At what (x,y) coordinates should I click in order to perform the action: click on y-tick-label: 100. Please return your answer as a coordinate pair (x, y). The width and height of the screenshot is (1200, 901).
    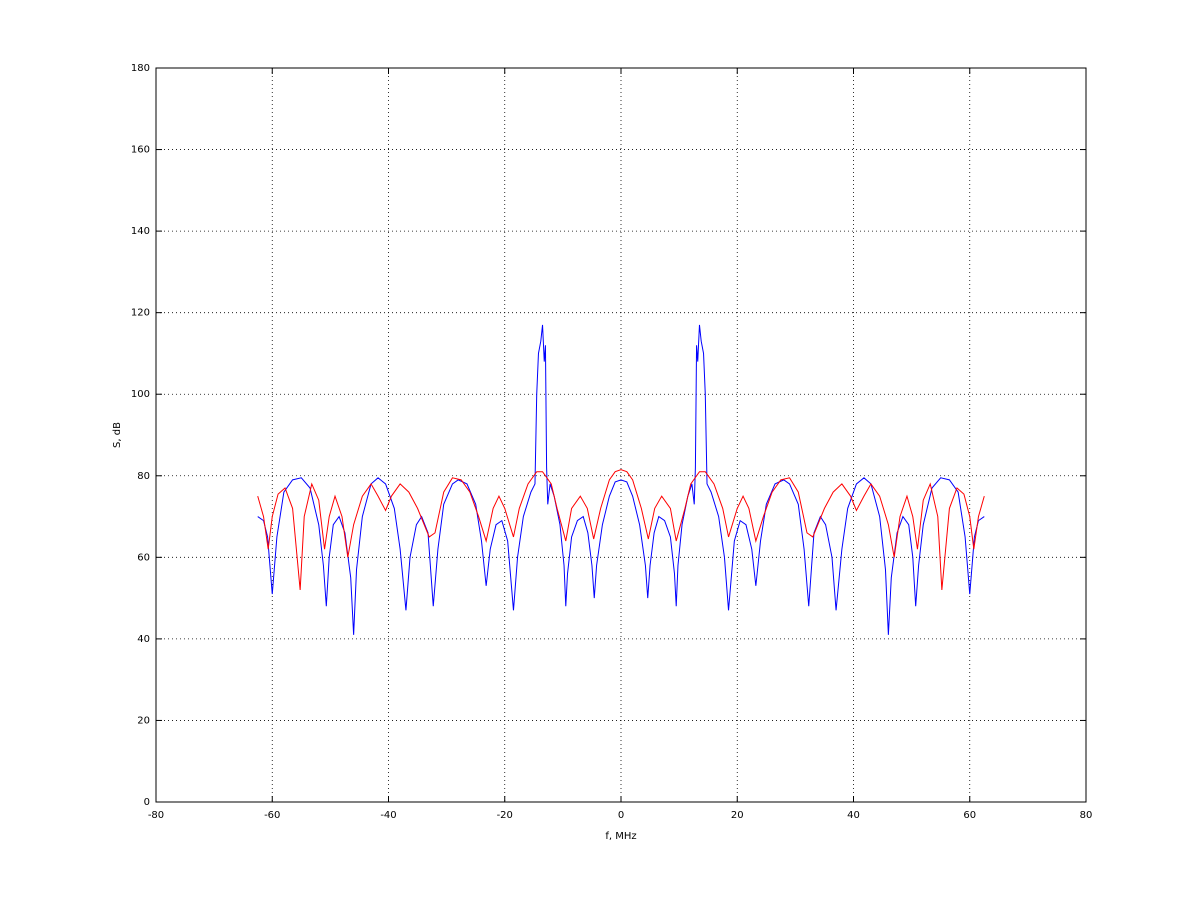
    Looking at the image, I should click on (140, 394).